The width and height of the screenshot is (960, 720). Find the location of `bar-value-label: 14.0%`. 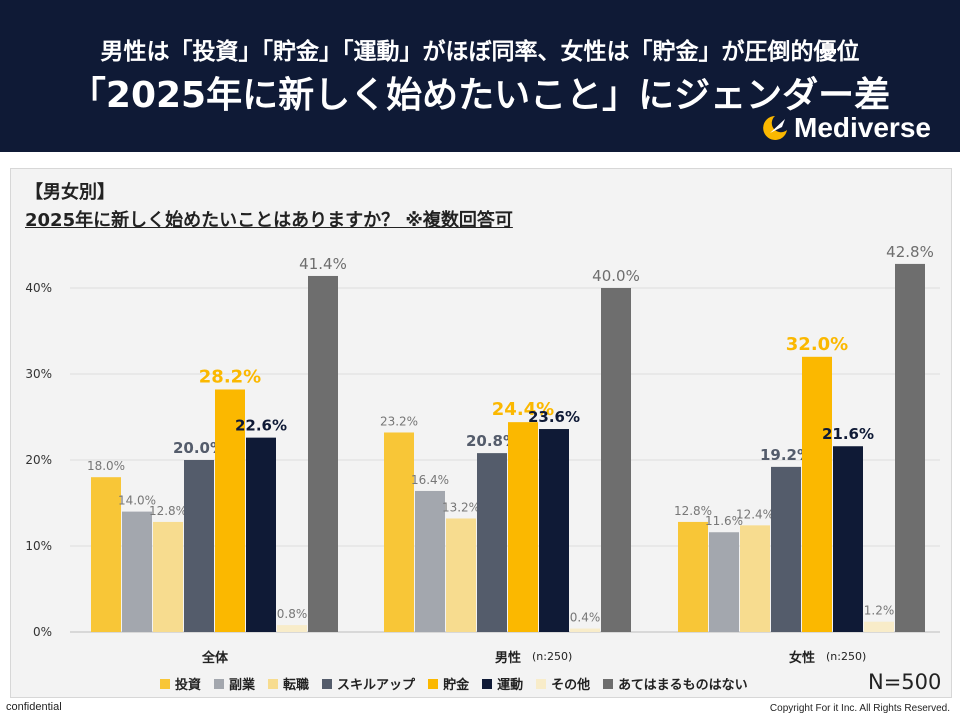

bar-value-label: 14.0% is located at coordinates (137, 501).